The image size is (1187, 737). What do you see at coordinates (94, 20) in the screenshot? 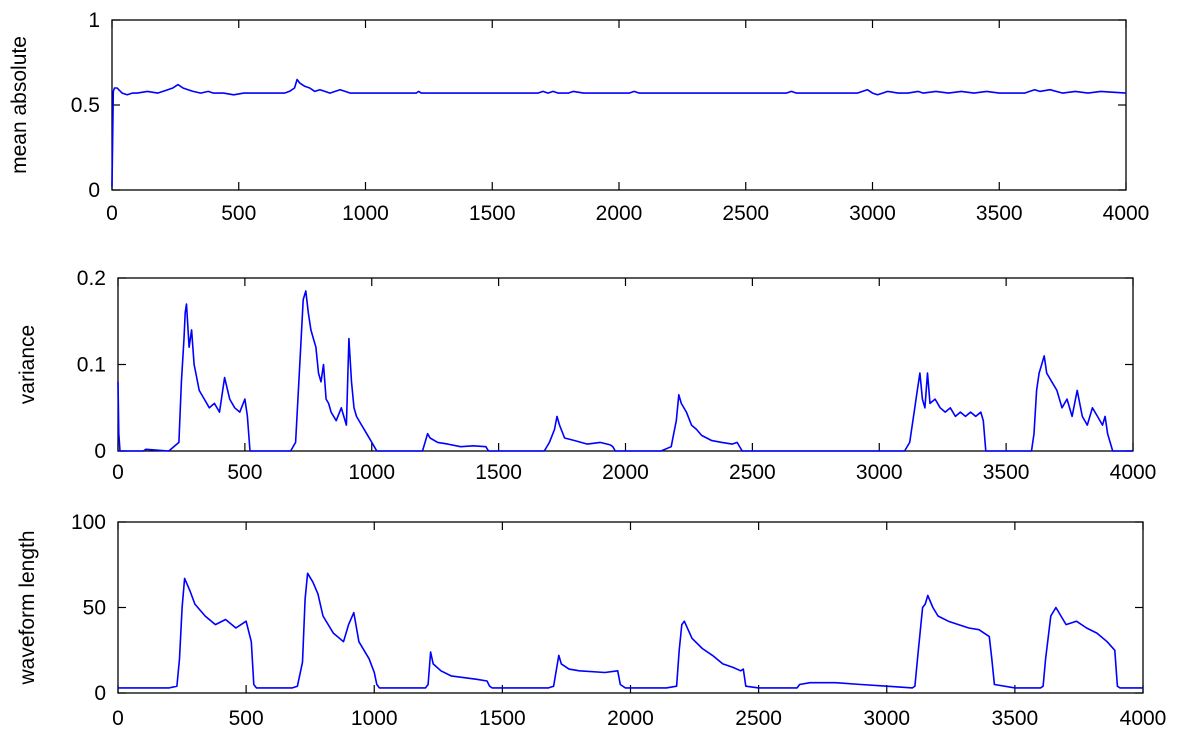
I see `y-tick-label: 1` at bounding box center [94, 20].